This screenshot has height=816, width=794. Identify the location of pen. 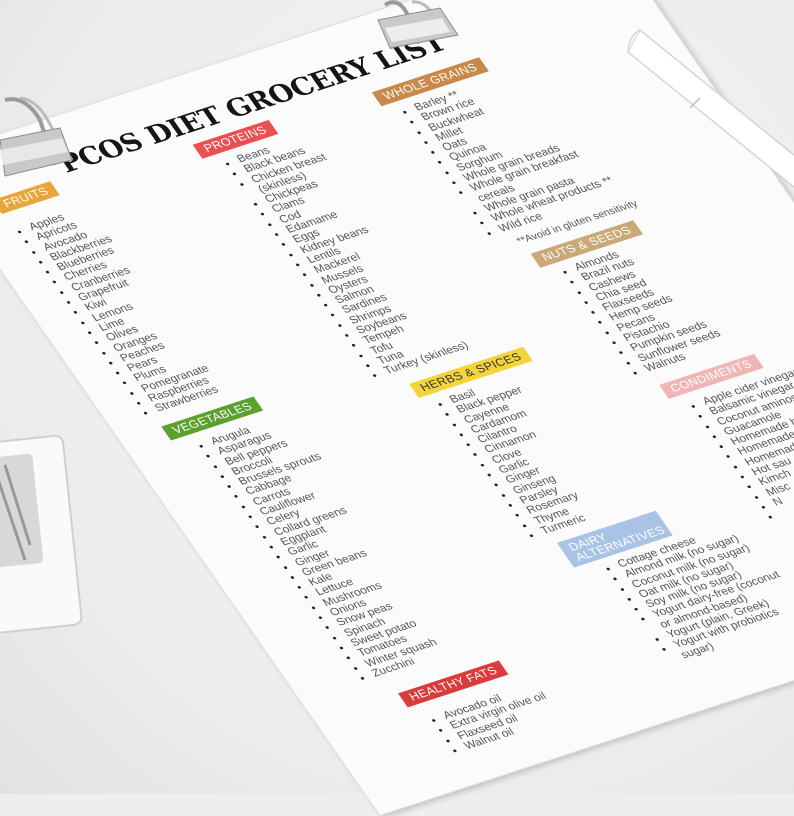
(710, 108).